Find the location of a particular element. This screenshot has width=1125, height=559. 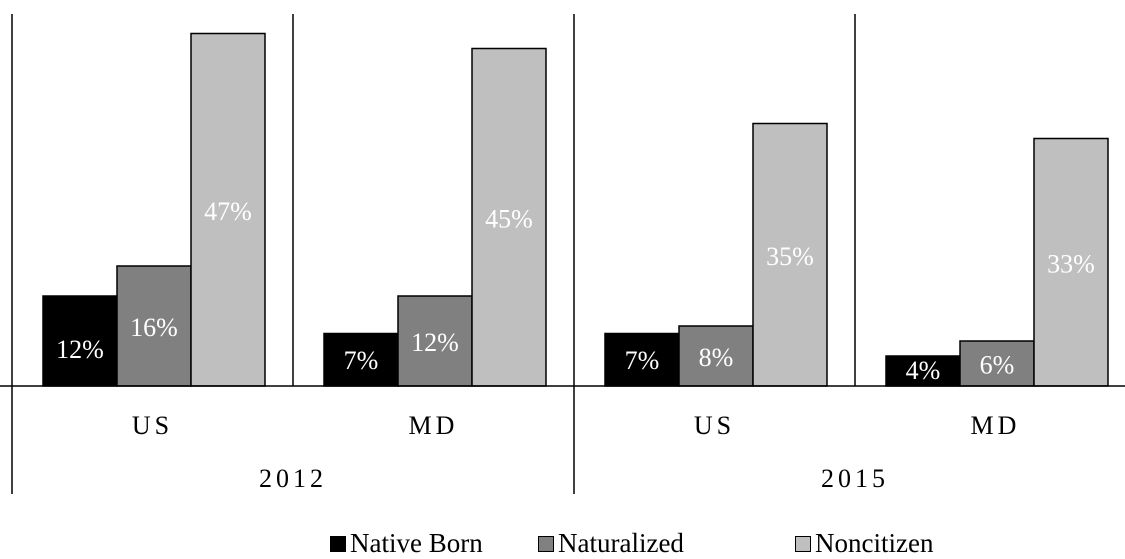

data-label-noncitizen-1: 45% is located at coordinates (509, 218).